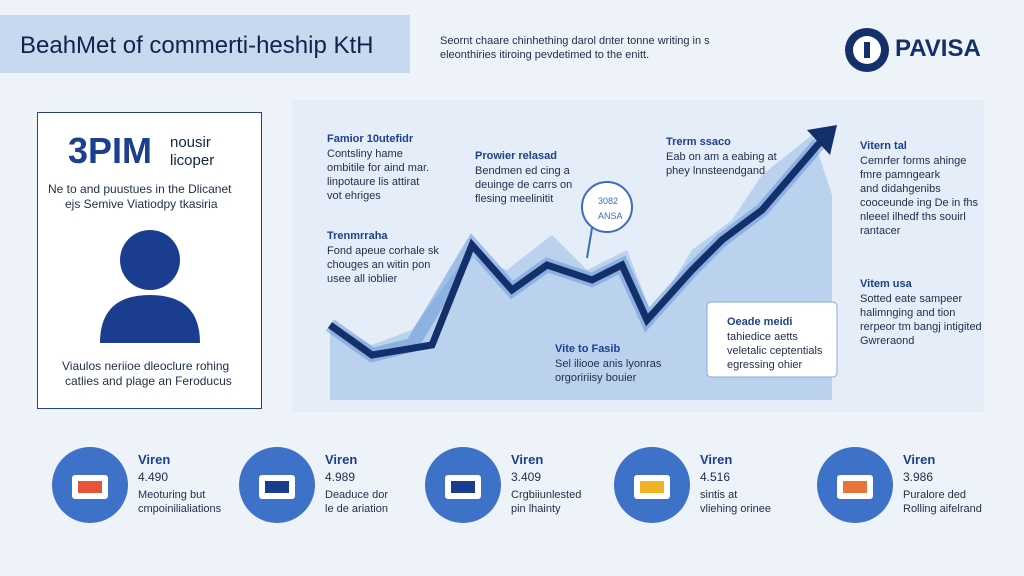 This screenshot has width=1024, height=576. I want to click on logo: PAVISA, so click(938, 48).